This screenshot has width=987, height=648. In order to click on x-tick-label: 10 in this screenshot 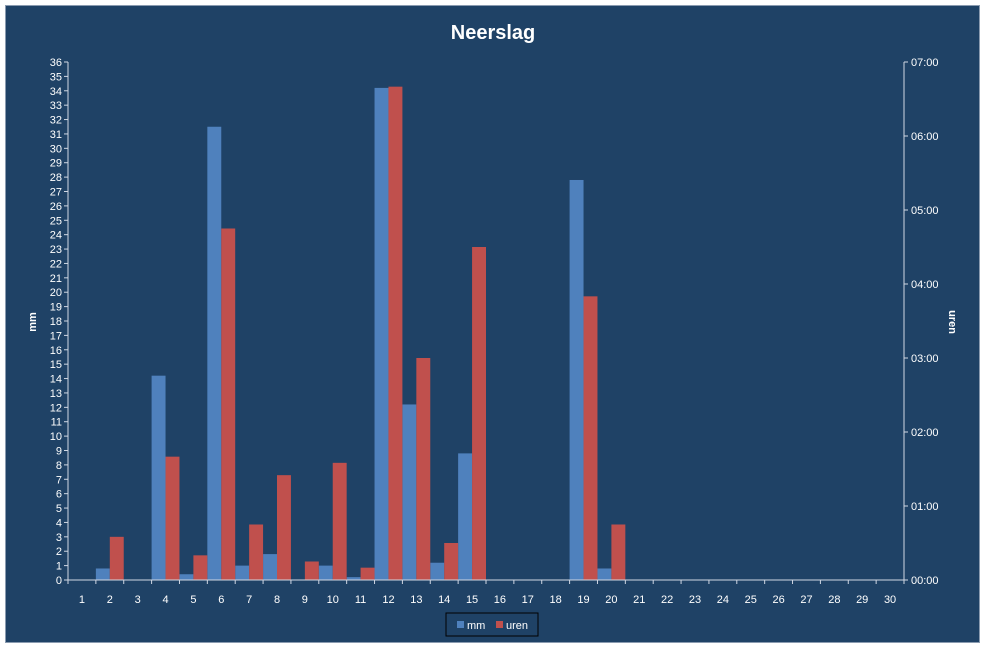, I will do `click(333, 600)`.